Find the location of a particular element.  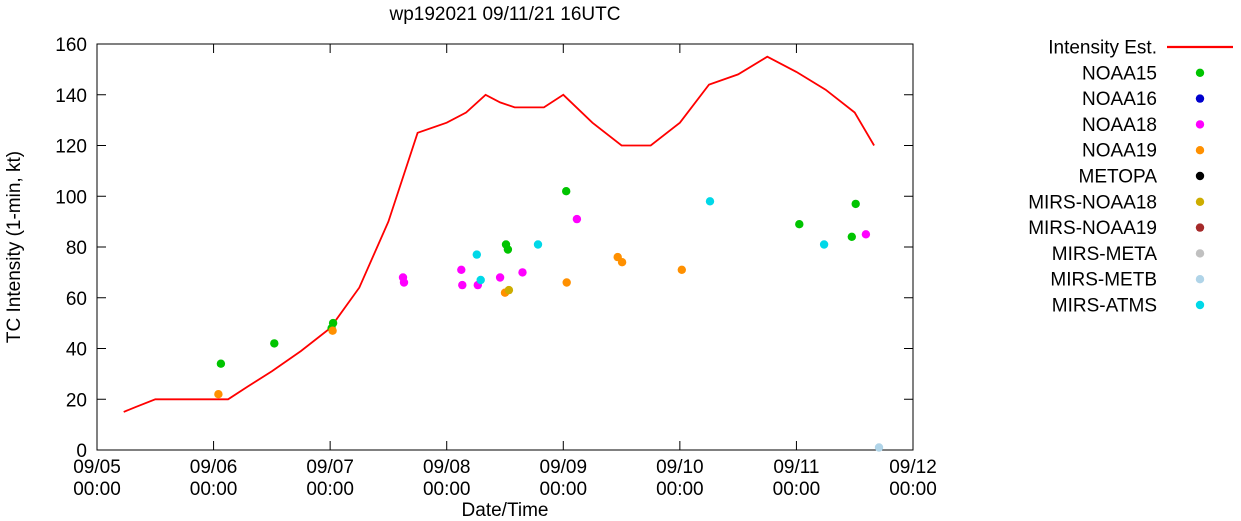

y-tick-label: 60 is located at coordinates (76, 299).